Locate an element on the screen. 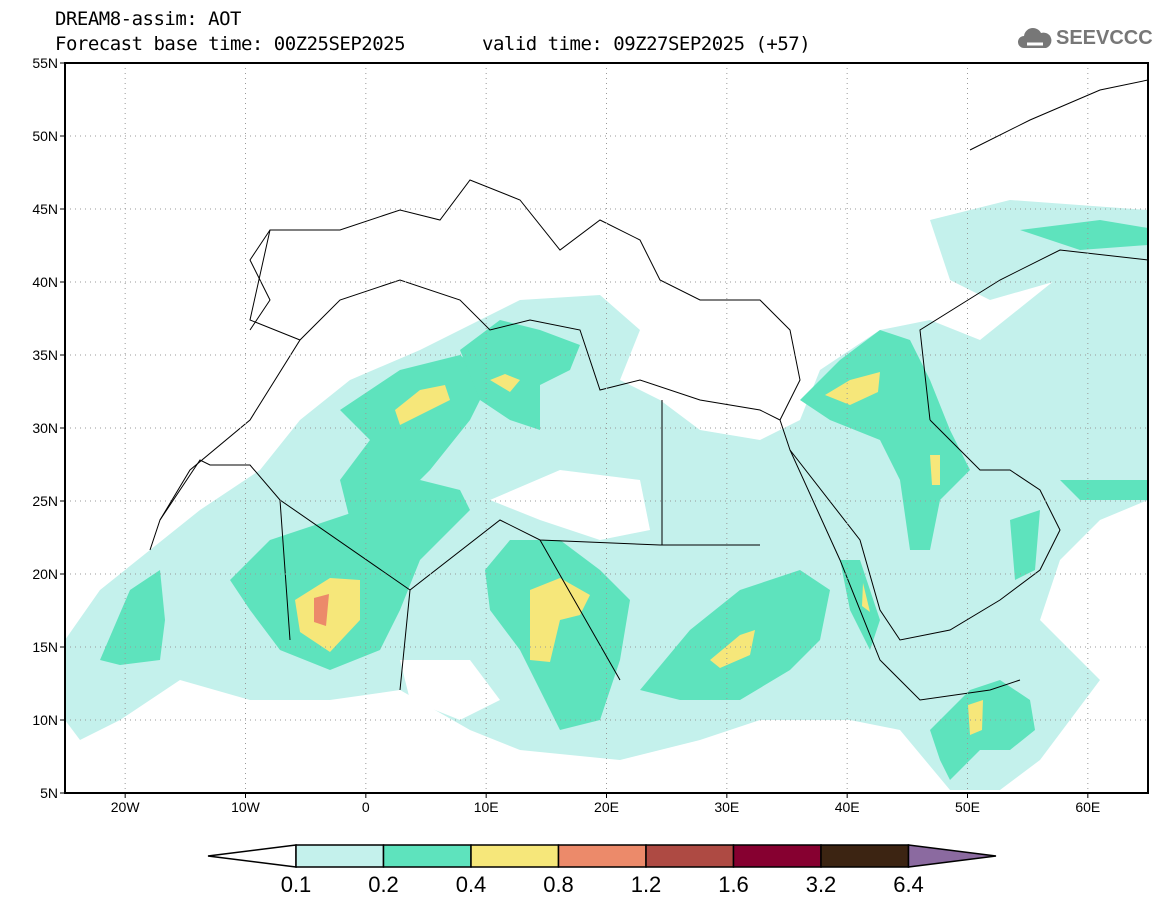 This screenshot has width=1165, height=905. lat-tick-label: 25N is located at coordinates (45, 501).